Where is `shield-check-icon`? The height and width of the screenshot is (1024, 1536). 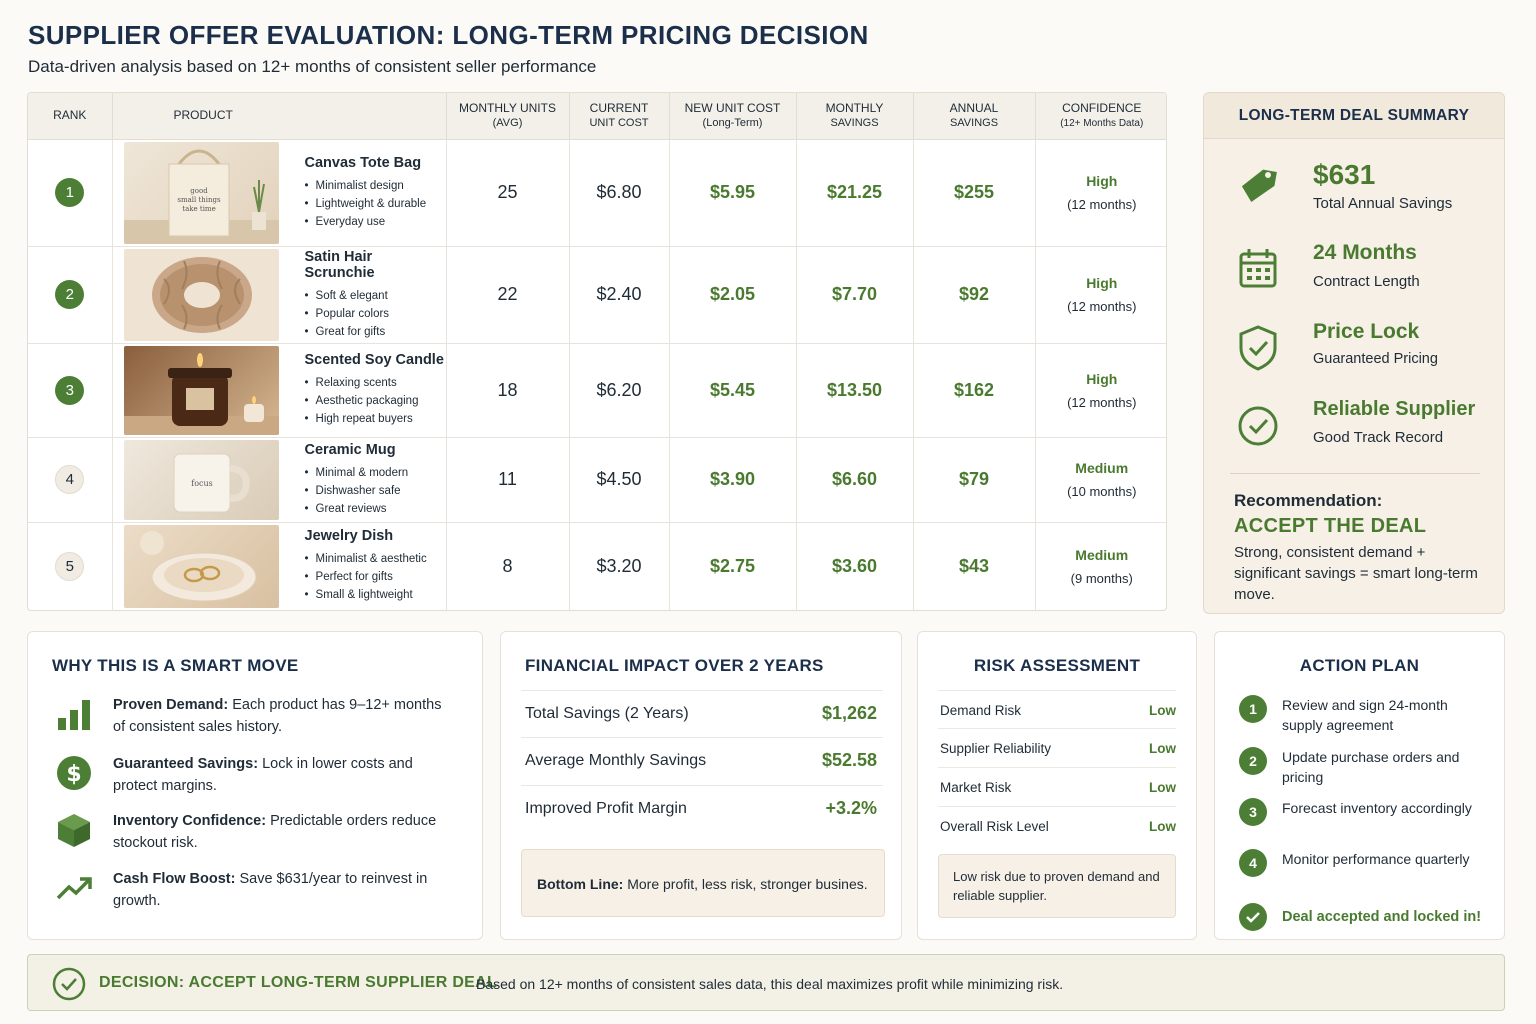
shield-check-icon is located at coordinates (1258, 348).